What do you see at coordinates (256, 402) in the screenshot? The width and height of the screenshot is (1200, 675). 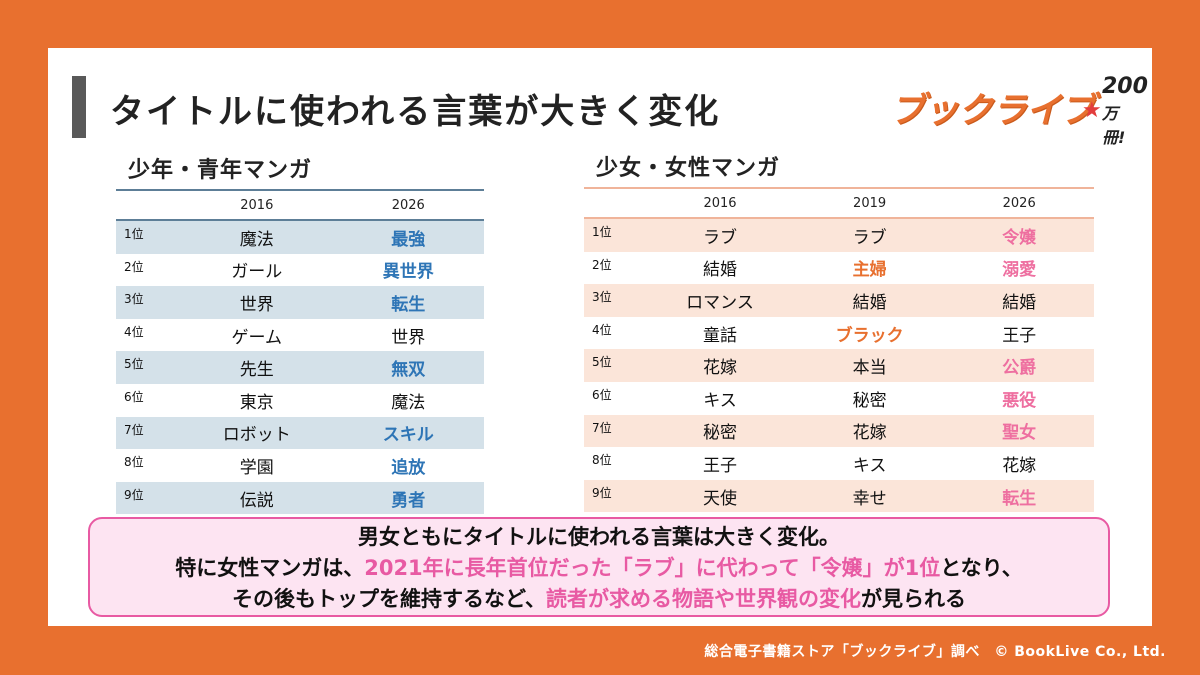 I see `word-2016-cell: 東京` at bounding box center [256, 402].